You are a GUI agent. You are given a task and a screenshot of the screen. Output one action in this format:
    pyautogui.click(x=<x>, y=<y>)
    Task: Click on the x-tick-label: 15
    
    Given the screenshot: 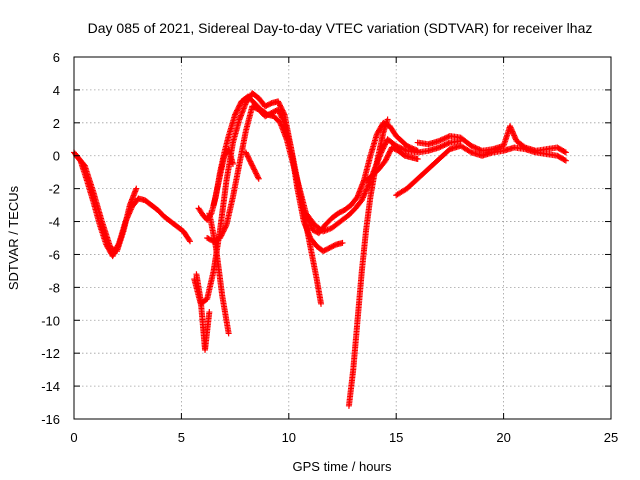 What is the action you would take?
    pyautogui.click(x=396, y=437)
    